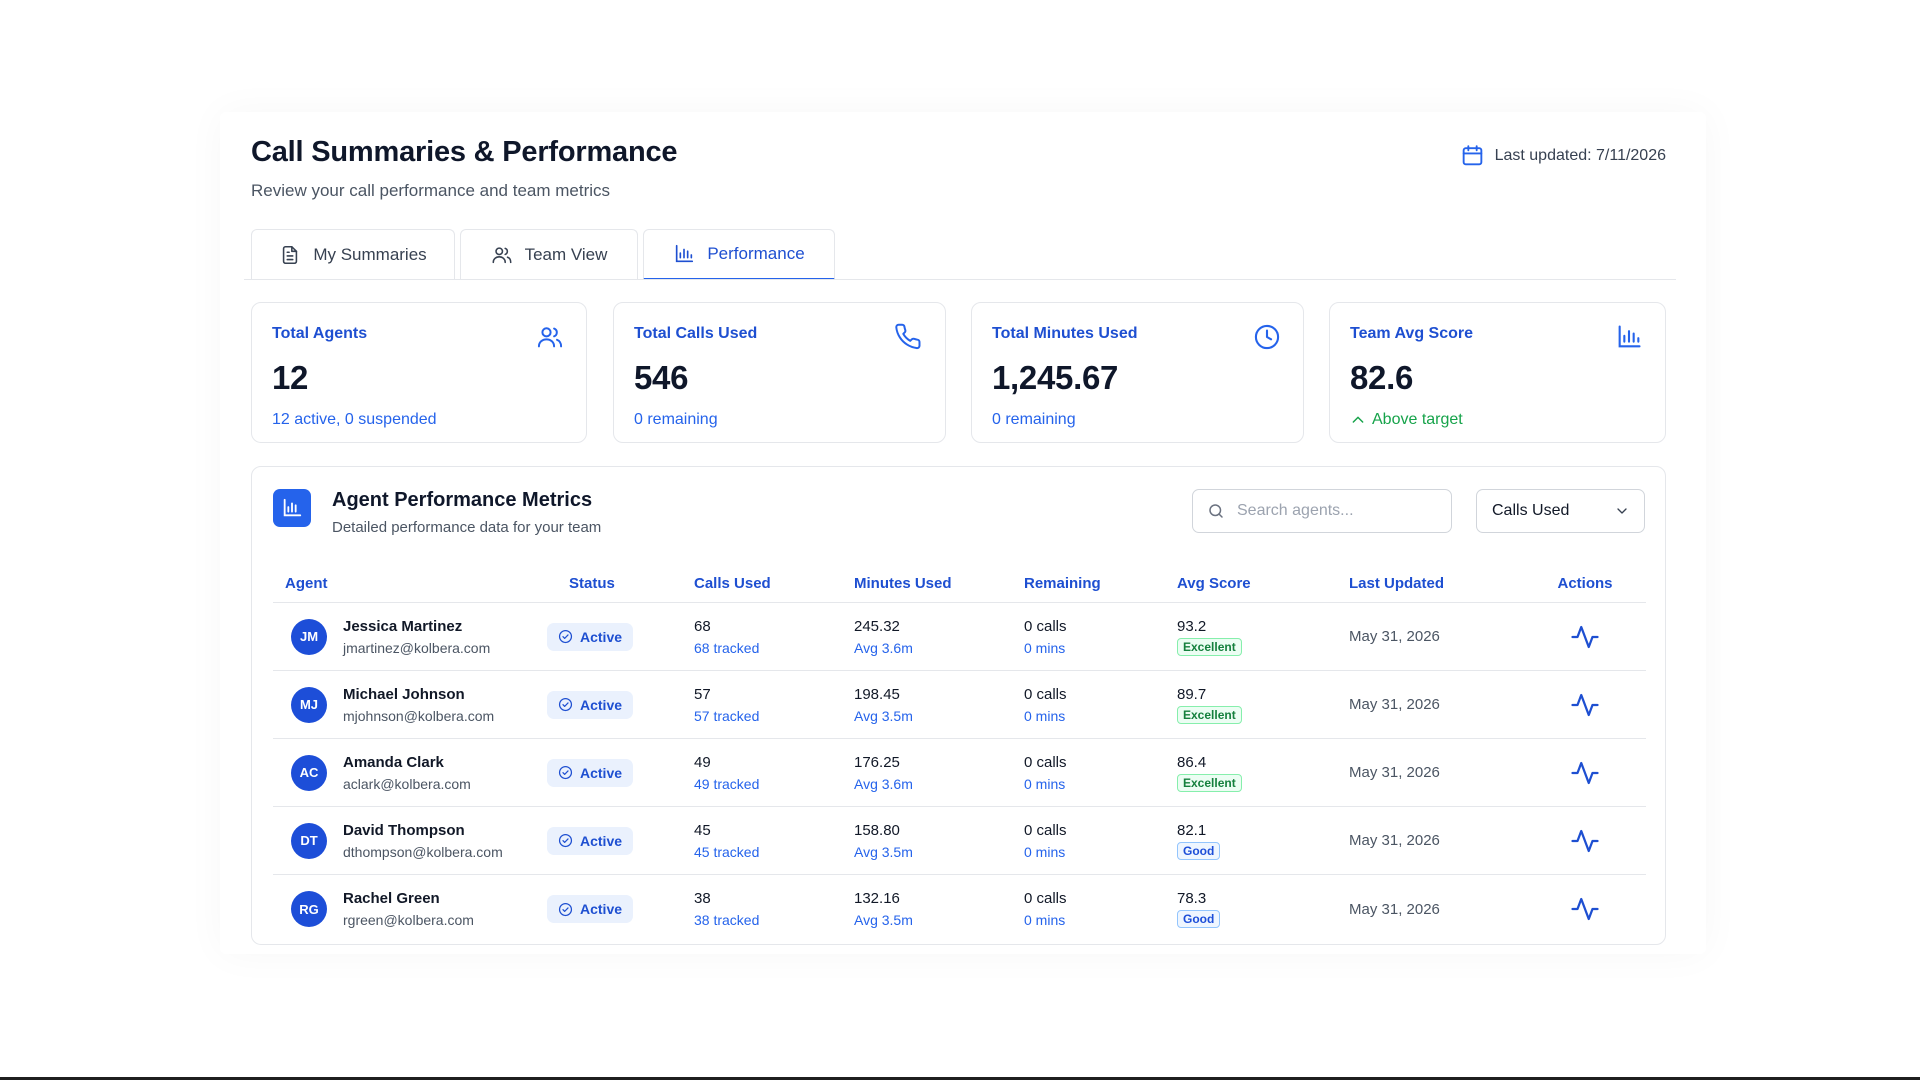 This screenshot has width=1920, height=1080. Describe the element at coordinates (1497, 372) in the screenshot. I see `stat-card-team-avg-score: Team Avg Score 82.6 Above target` at that location.